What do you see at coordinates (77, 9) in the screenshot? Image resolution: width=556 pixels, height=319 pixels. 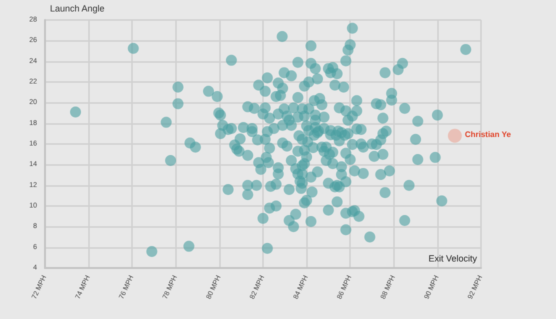 I see `y-axis-title: Launch Angle` at bounding box center [77, 9].